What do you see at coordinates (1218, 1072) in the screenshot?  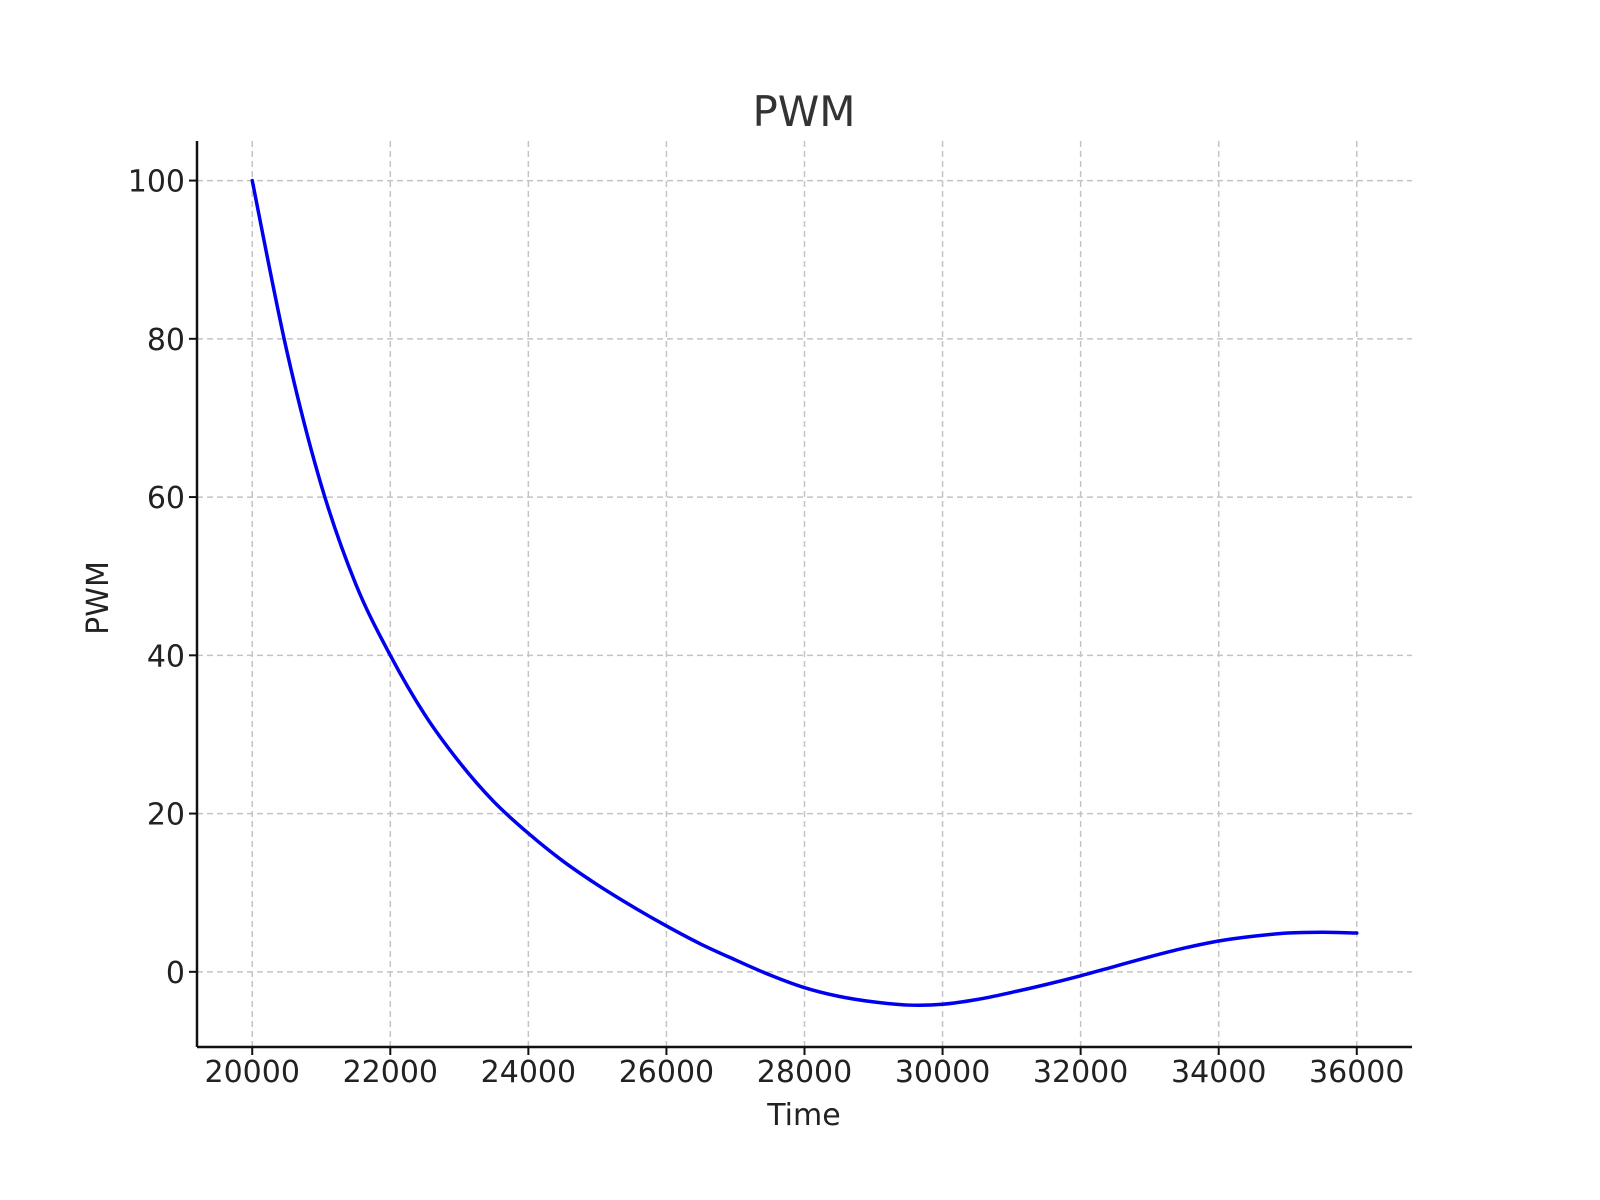 I see `x-tick-label: 34000` at bounding box center [1218, 1072].